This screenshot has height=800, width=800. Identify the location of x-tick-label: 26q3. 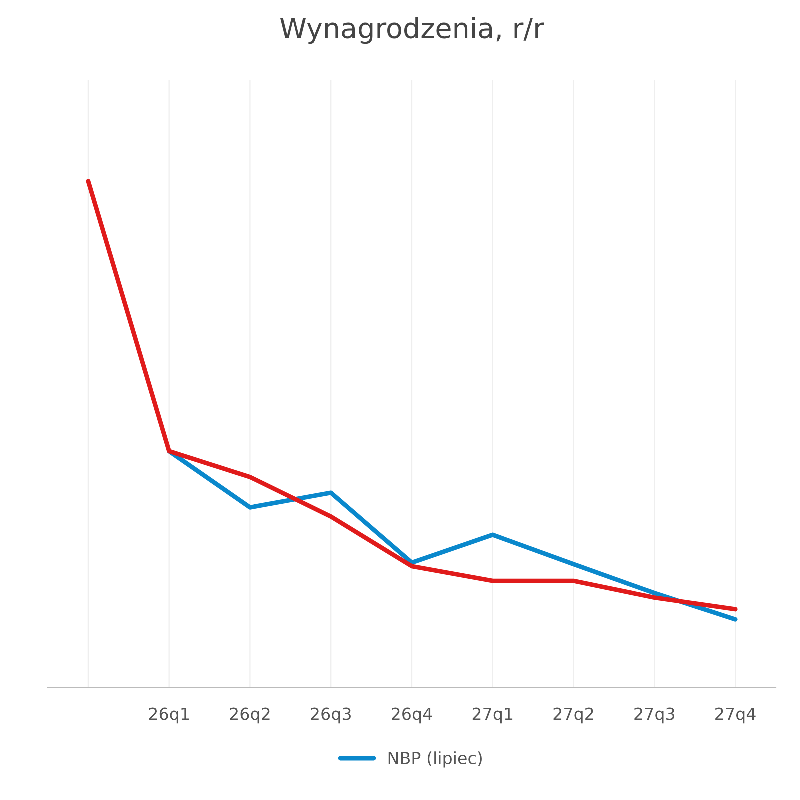
(331, 716).